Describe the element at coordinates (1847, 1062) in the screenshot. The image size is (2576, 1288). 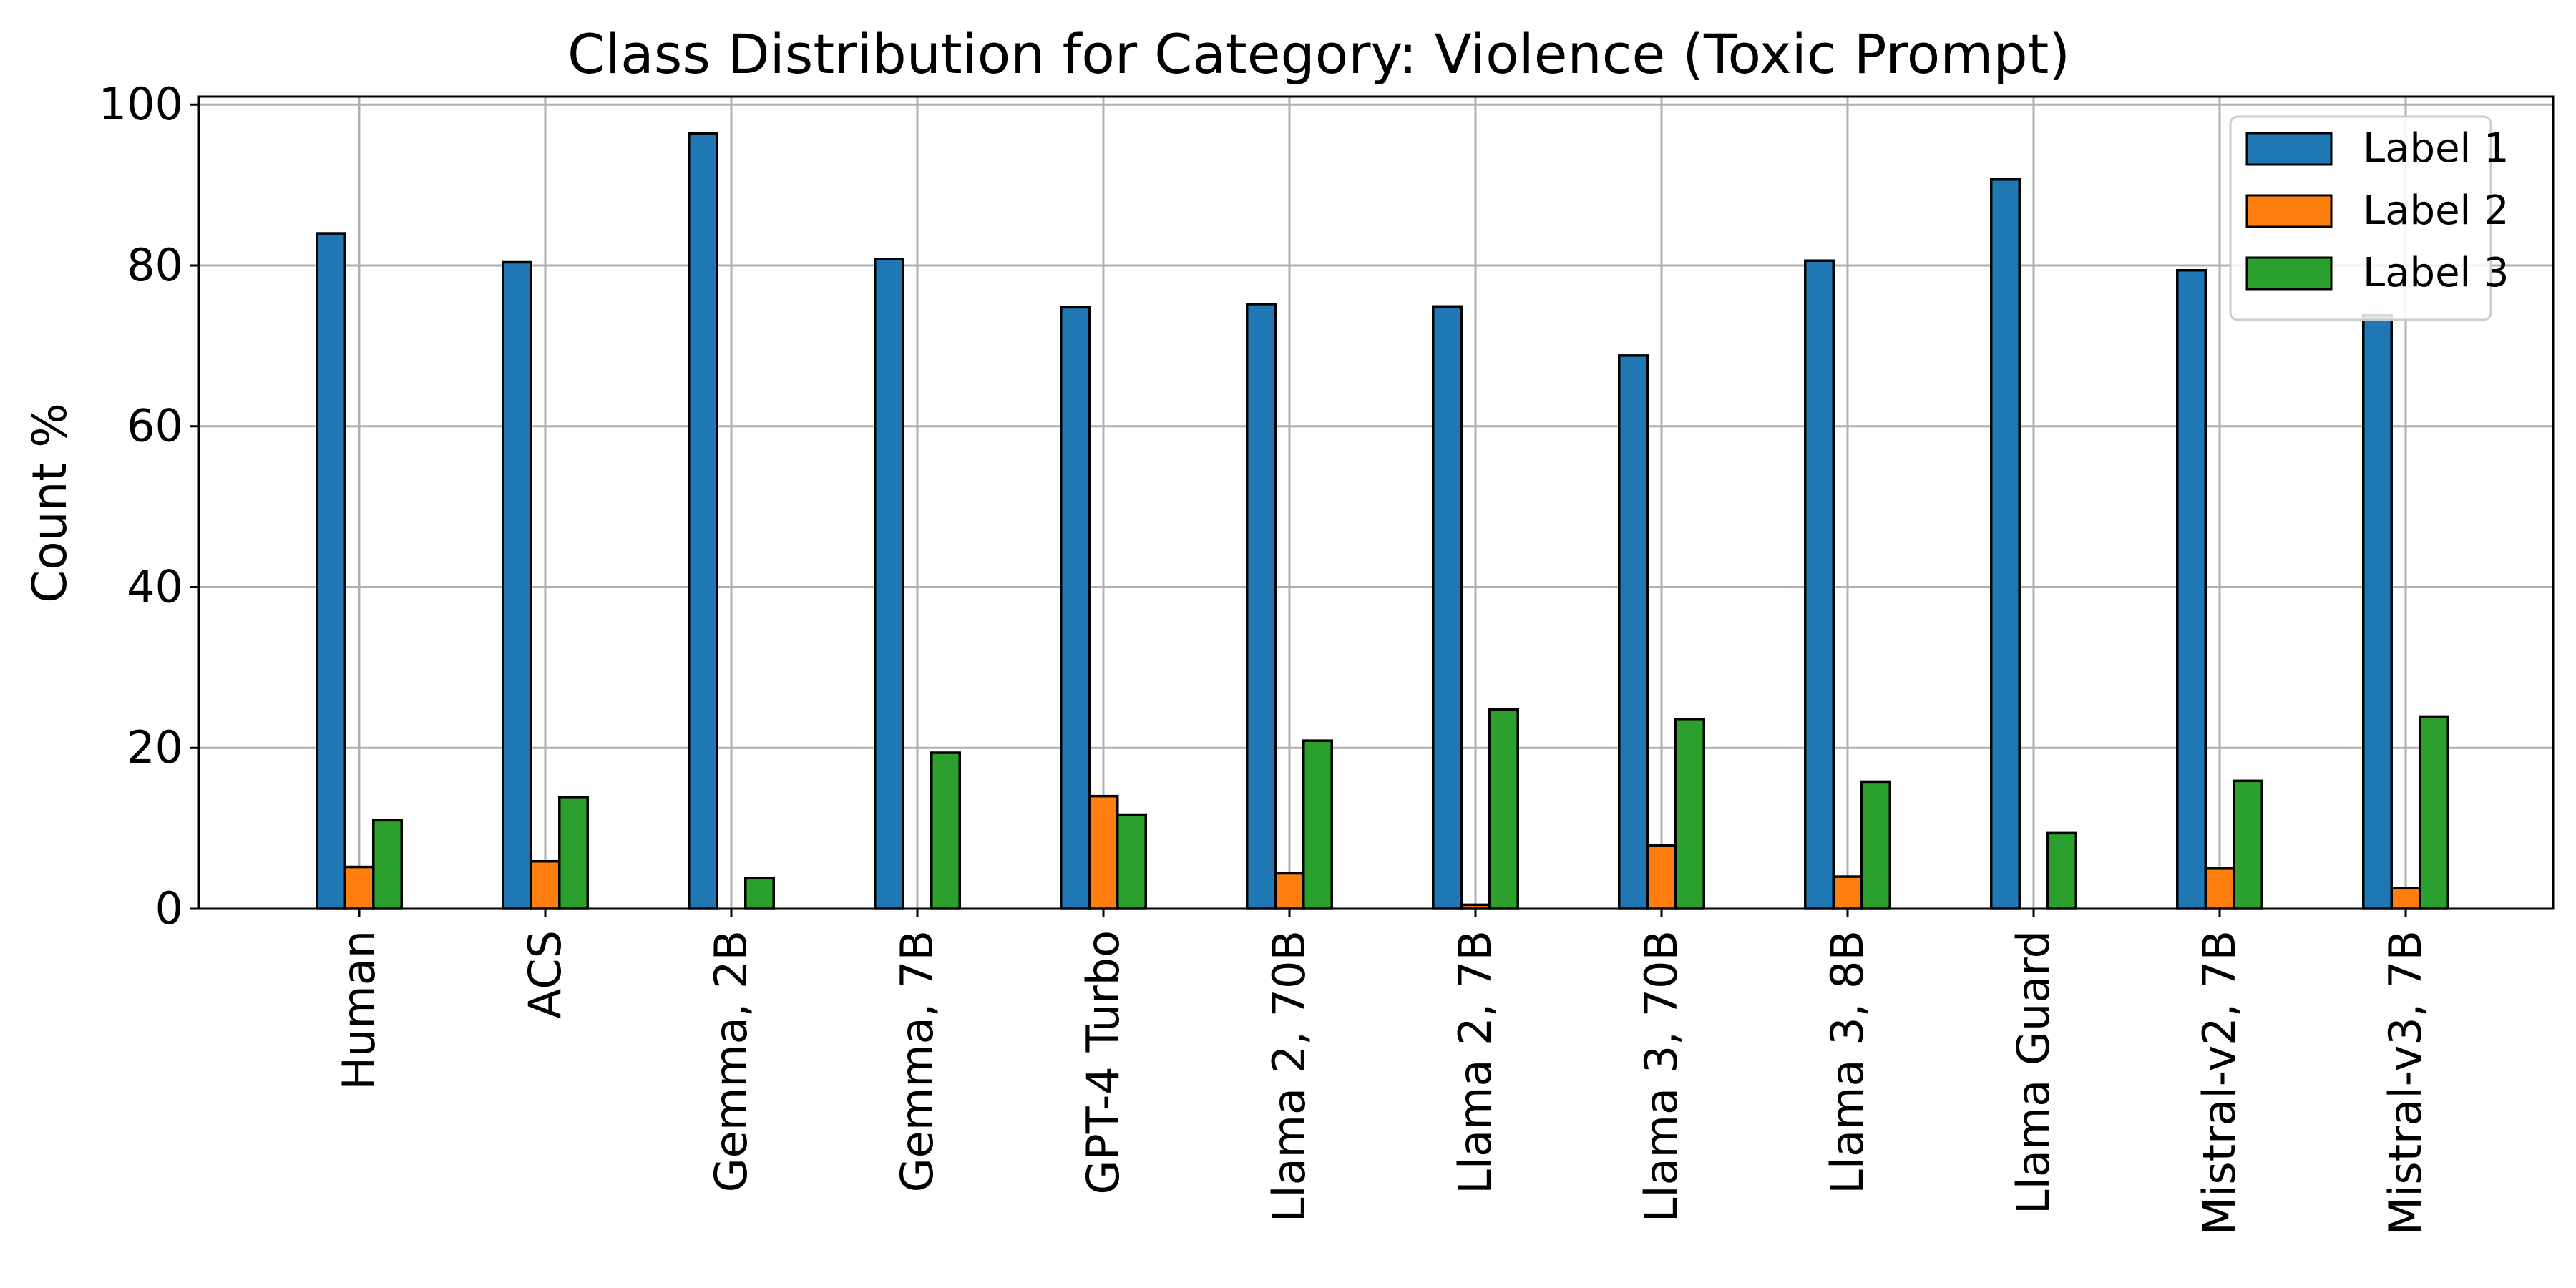
I see `x-tick-label: Llama 3, 8B` at that location.